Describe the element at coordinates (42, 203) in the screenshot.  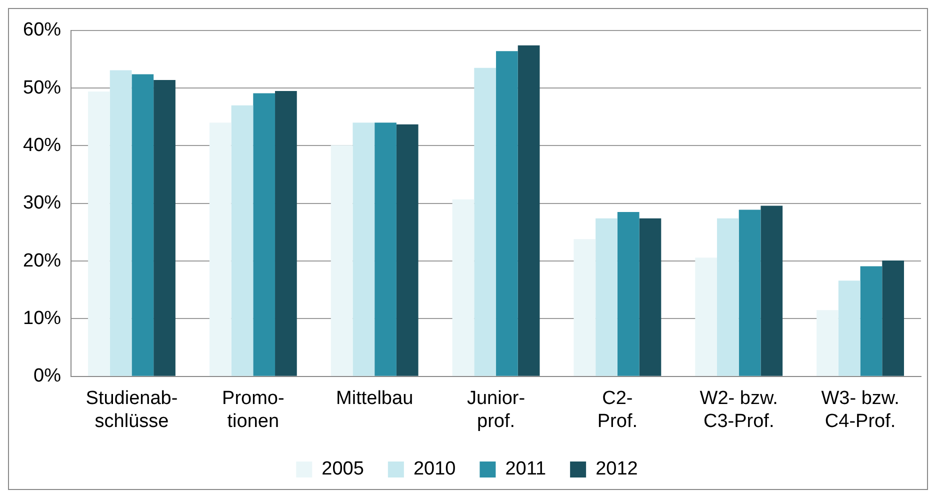
I see `y-tick-label: 30%` at that location.